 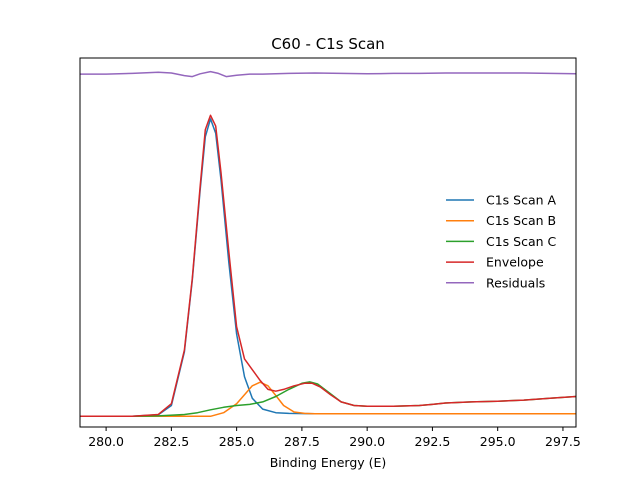 I want to click on legend-label-0: C1s Scan A, so click(x=521, y=200).